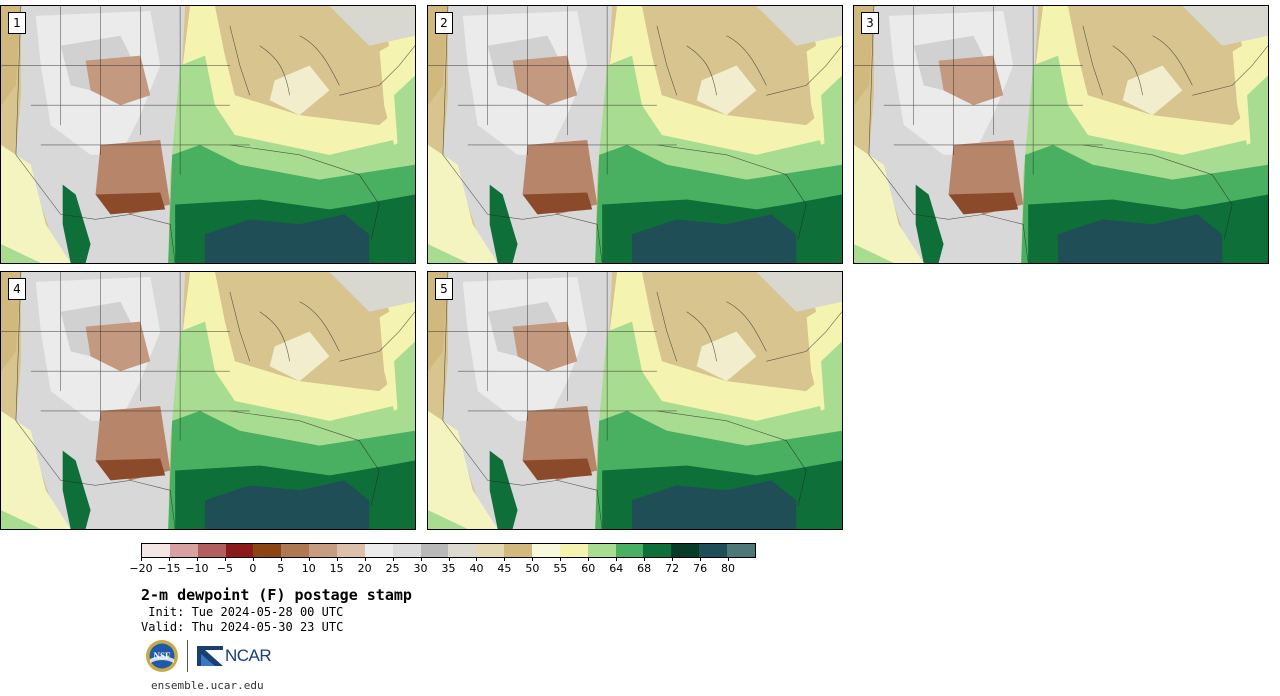  Describe the element at coordinates (308, 568) in the screenshot. I see `colorbar-tick-label: 10` at that location.